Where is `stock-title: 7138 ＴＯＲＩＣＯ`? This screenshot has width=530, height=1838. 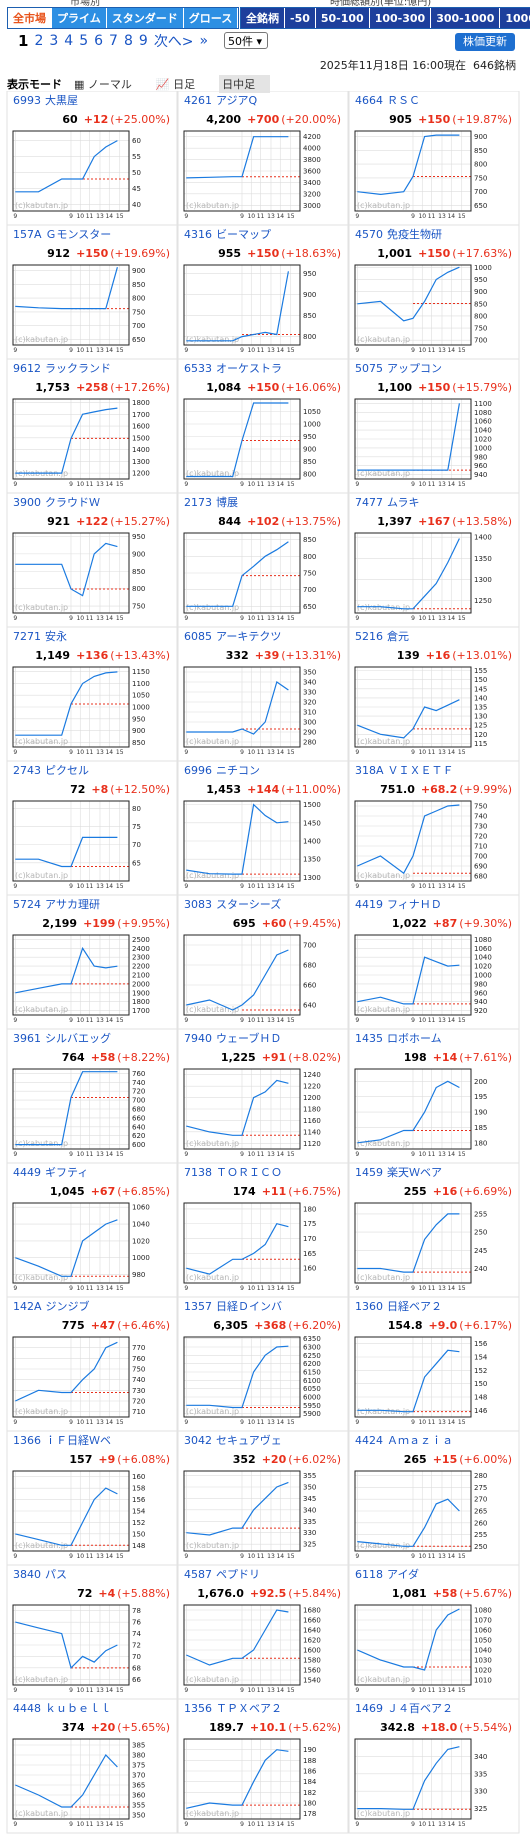
stock-title: 7138 ＴＯＲＩＣＯ is located at coordinates (233, 1172).